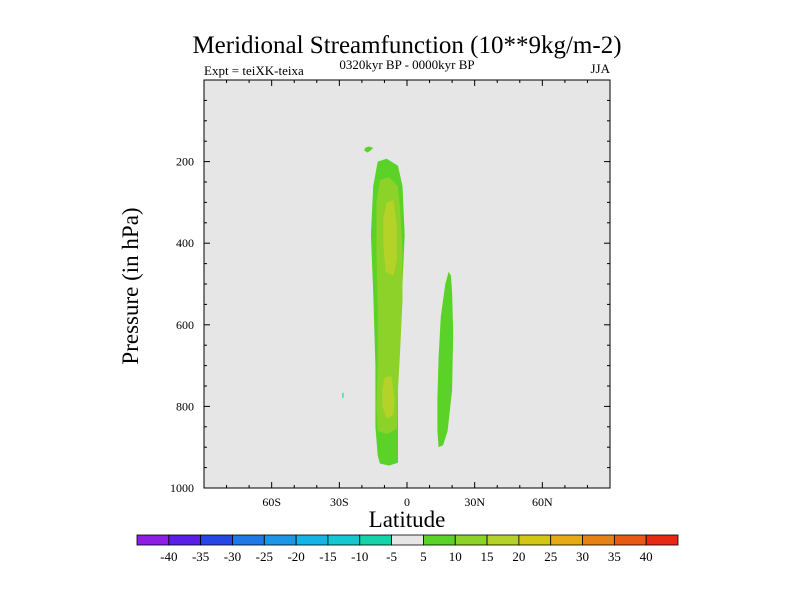  Describe the element at coordinates (391, 556) in the screenshot. I see `colorbar-label: -5` at that location.